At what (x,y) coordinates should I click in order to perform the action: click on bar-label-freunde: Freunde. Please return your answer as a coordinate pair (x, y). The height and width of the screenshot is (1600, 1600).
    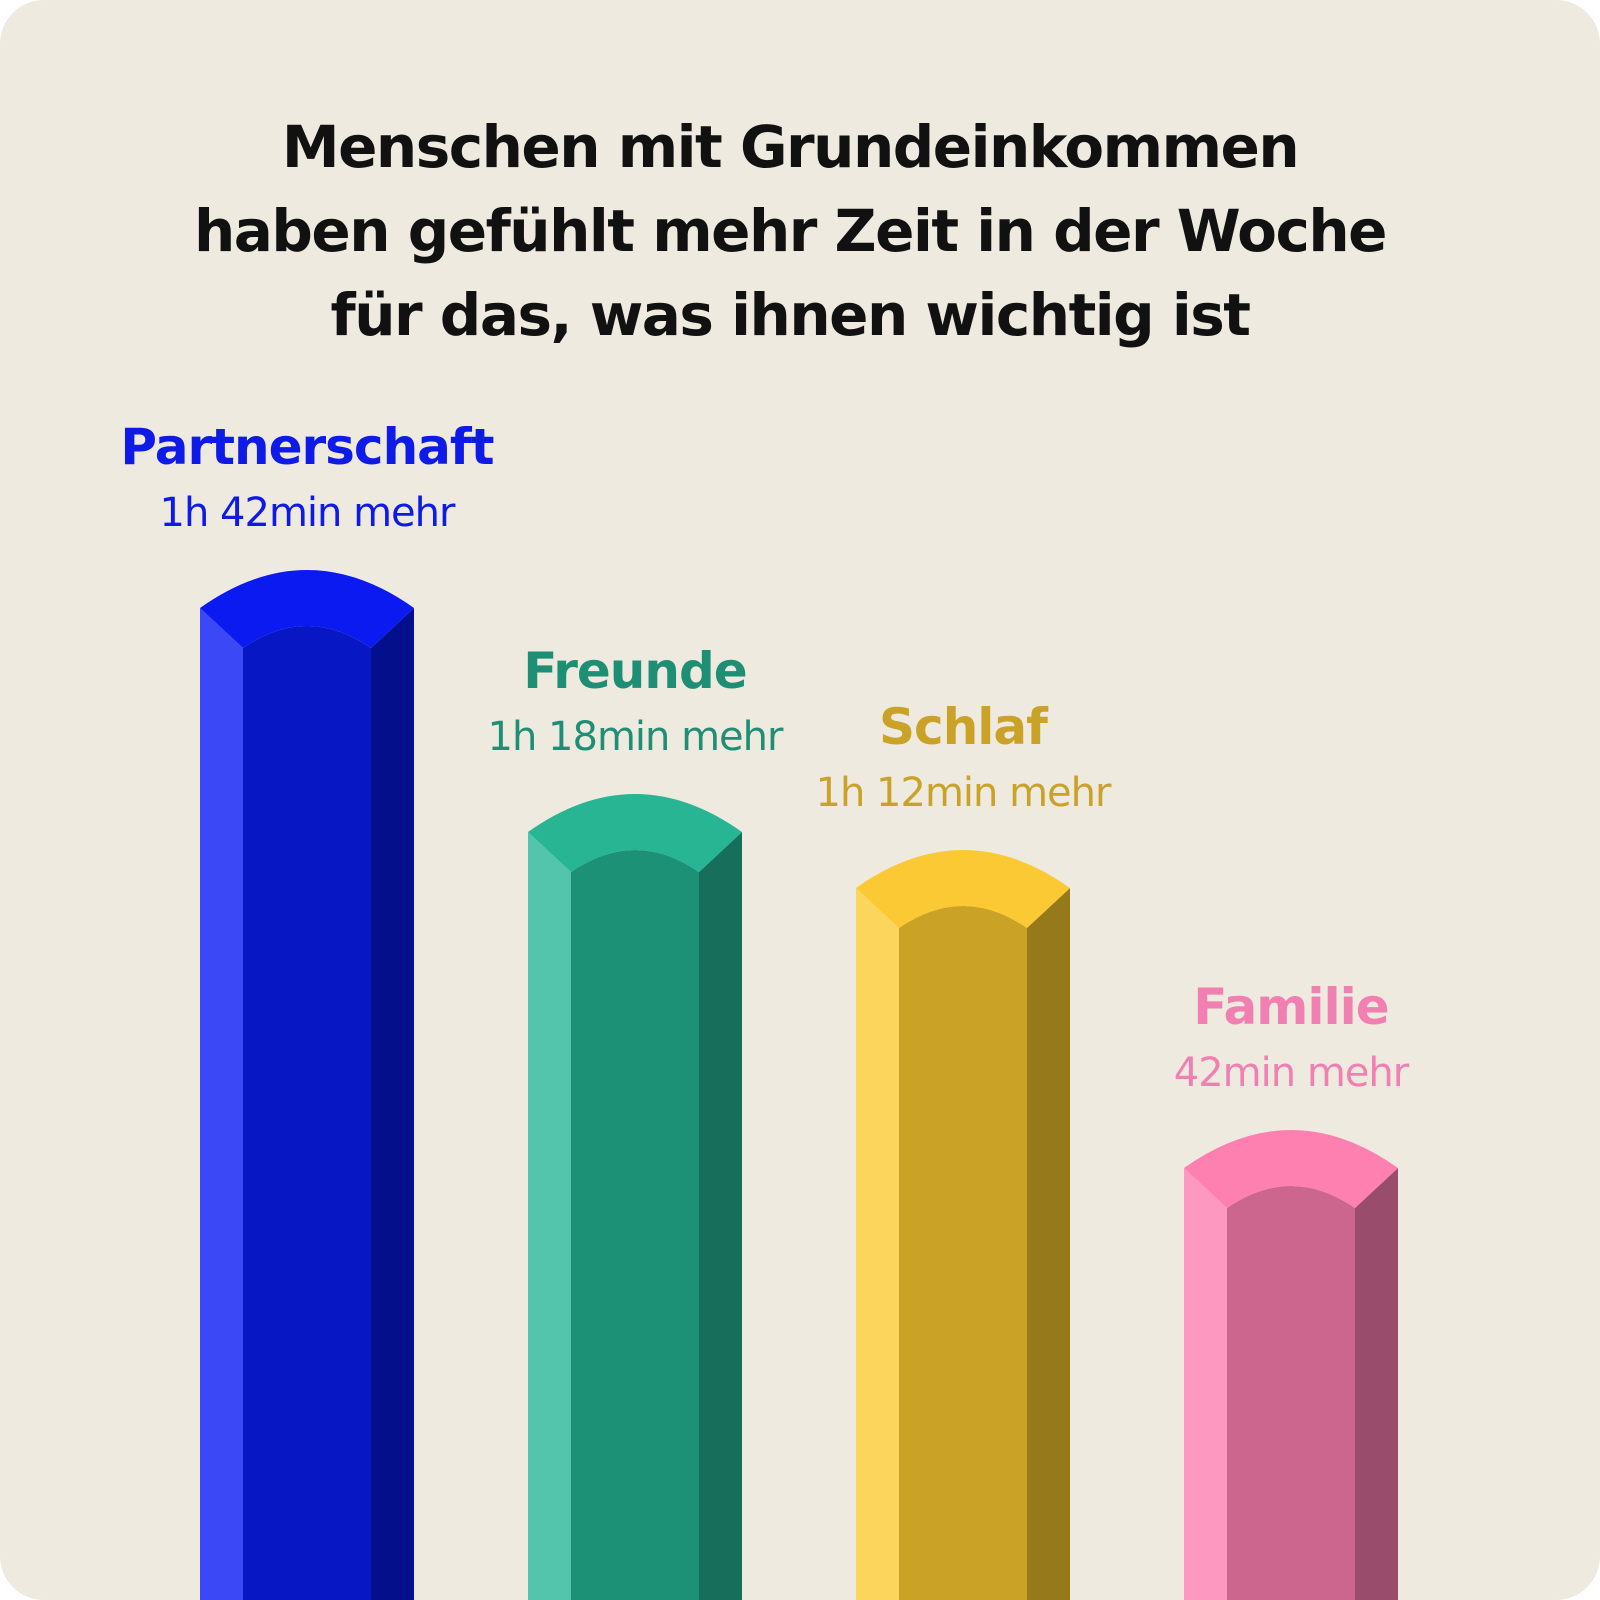
    Looking at the image, I should click on (634, 671).